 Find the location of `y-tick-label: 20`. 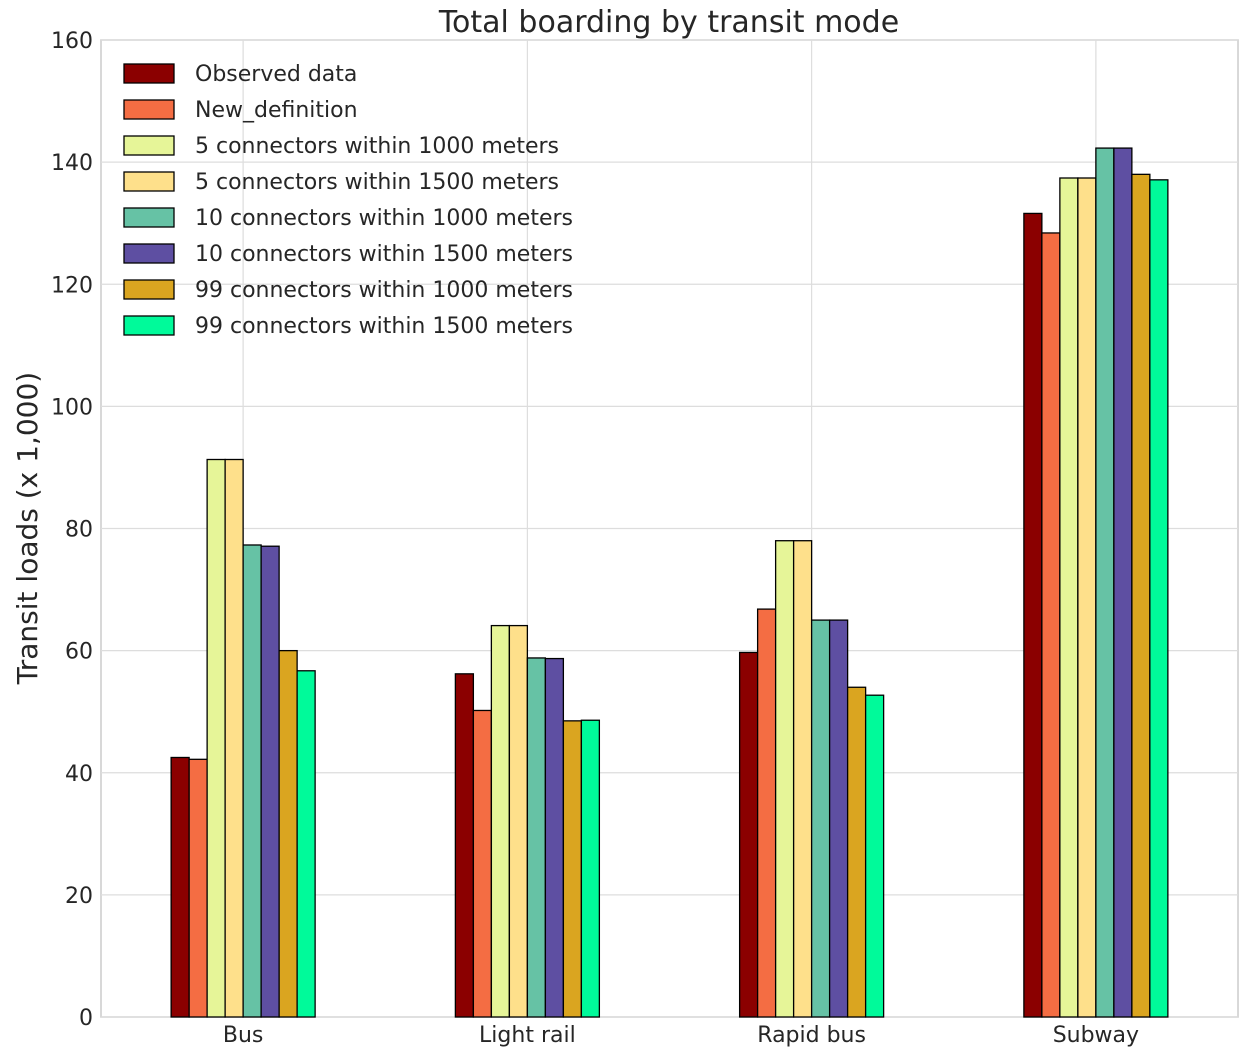

y-tick-label: 20 is located at coordinates (79, 896).